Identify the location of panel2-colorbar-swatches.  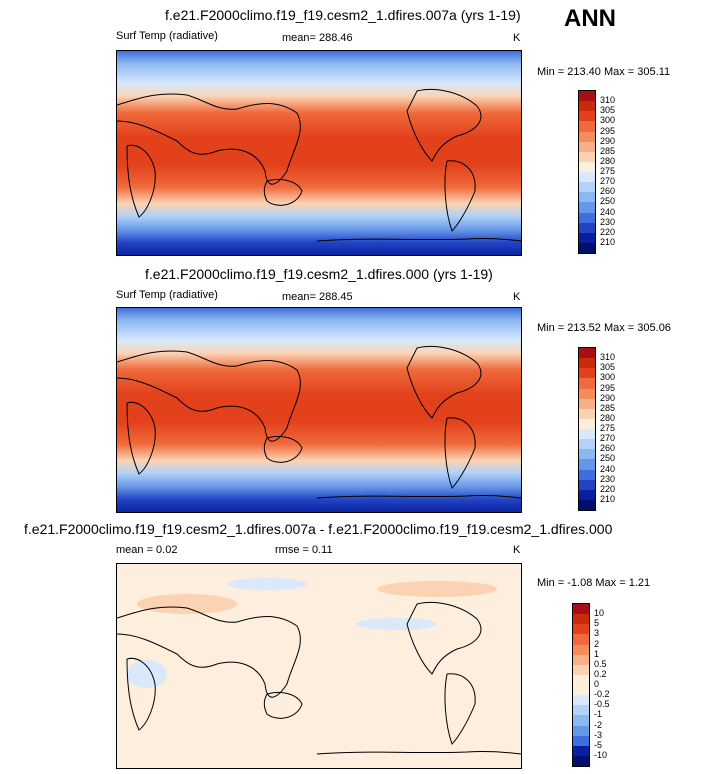
(587, 429).